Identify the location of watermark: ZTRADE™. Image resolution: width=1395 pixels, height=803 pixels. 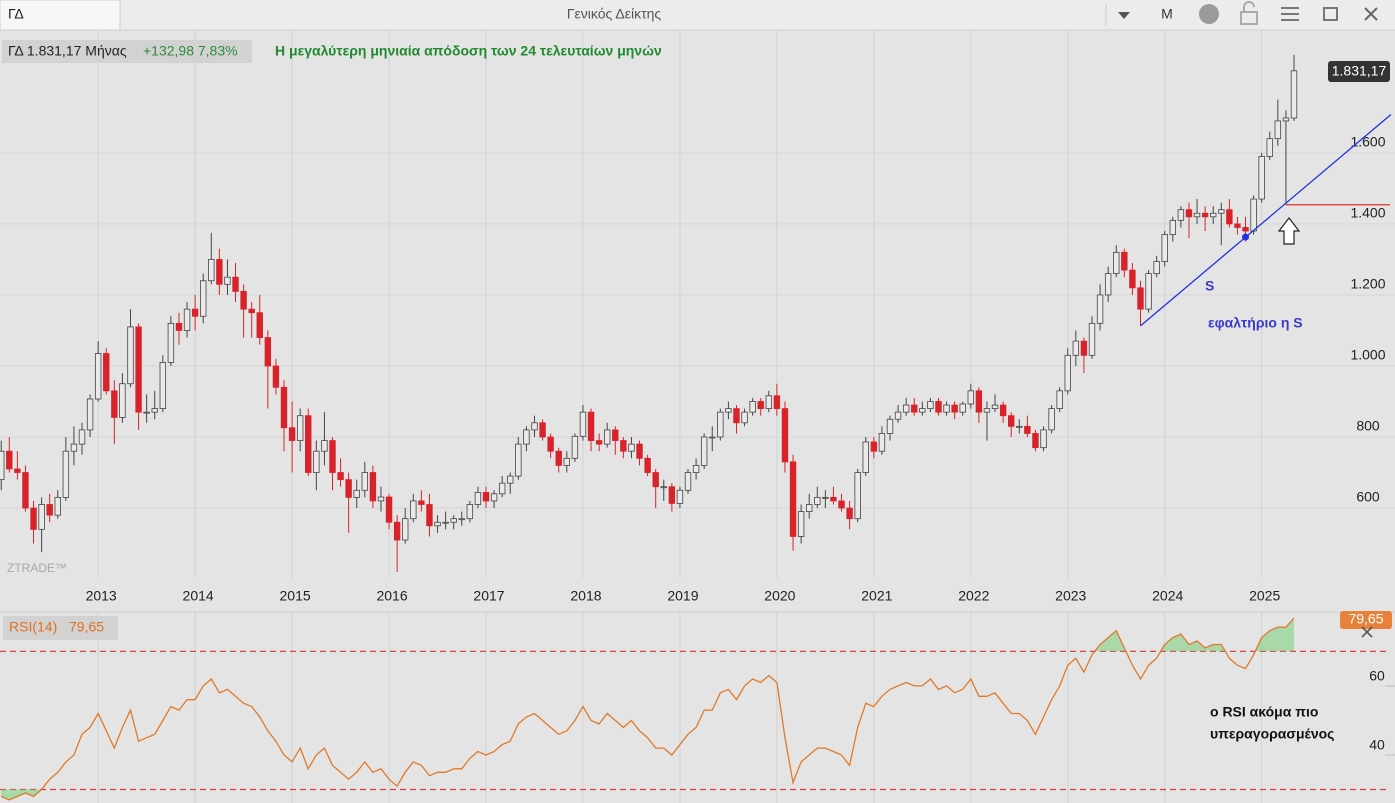
(37, 568).